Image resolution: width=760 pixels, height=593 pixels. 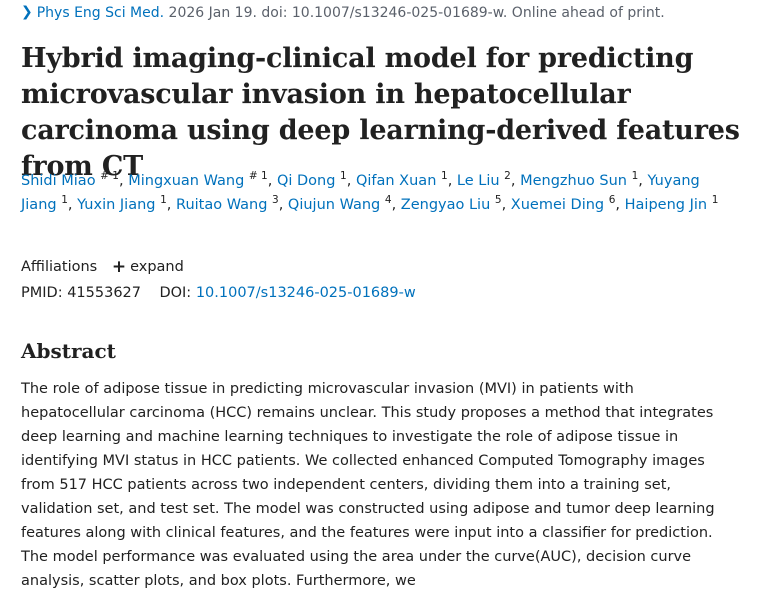 I want to click on pmid-label: PMID:, so click(x=42, y=293).